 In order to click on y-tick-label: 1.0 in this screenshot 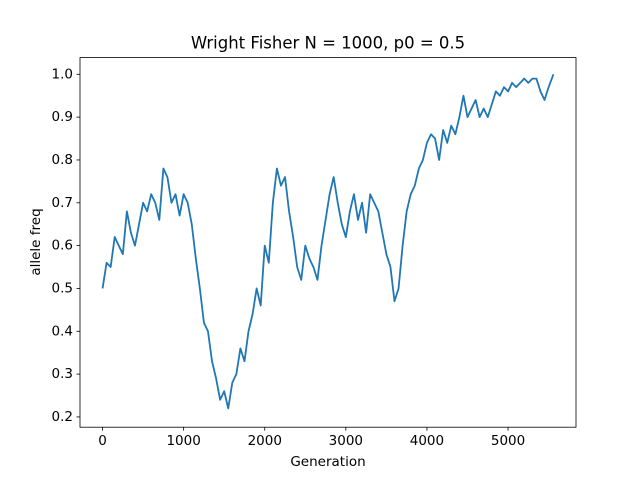, I will do `click(62, 74)`.